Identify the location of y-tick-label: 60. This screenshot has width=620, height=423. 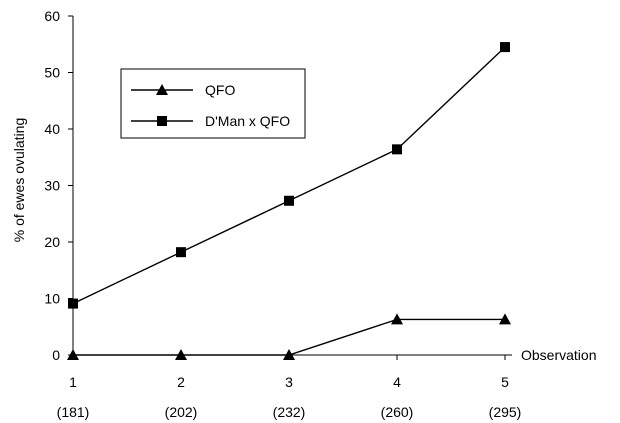
(52, 16).